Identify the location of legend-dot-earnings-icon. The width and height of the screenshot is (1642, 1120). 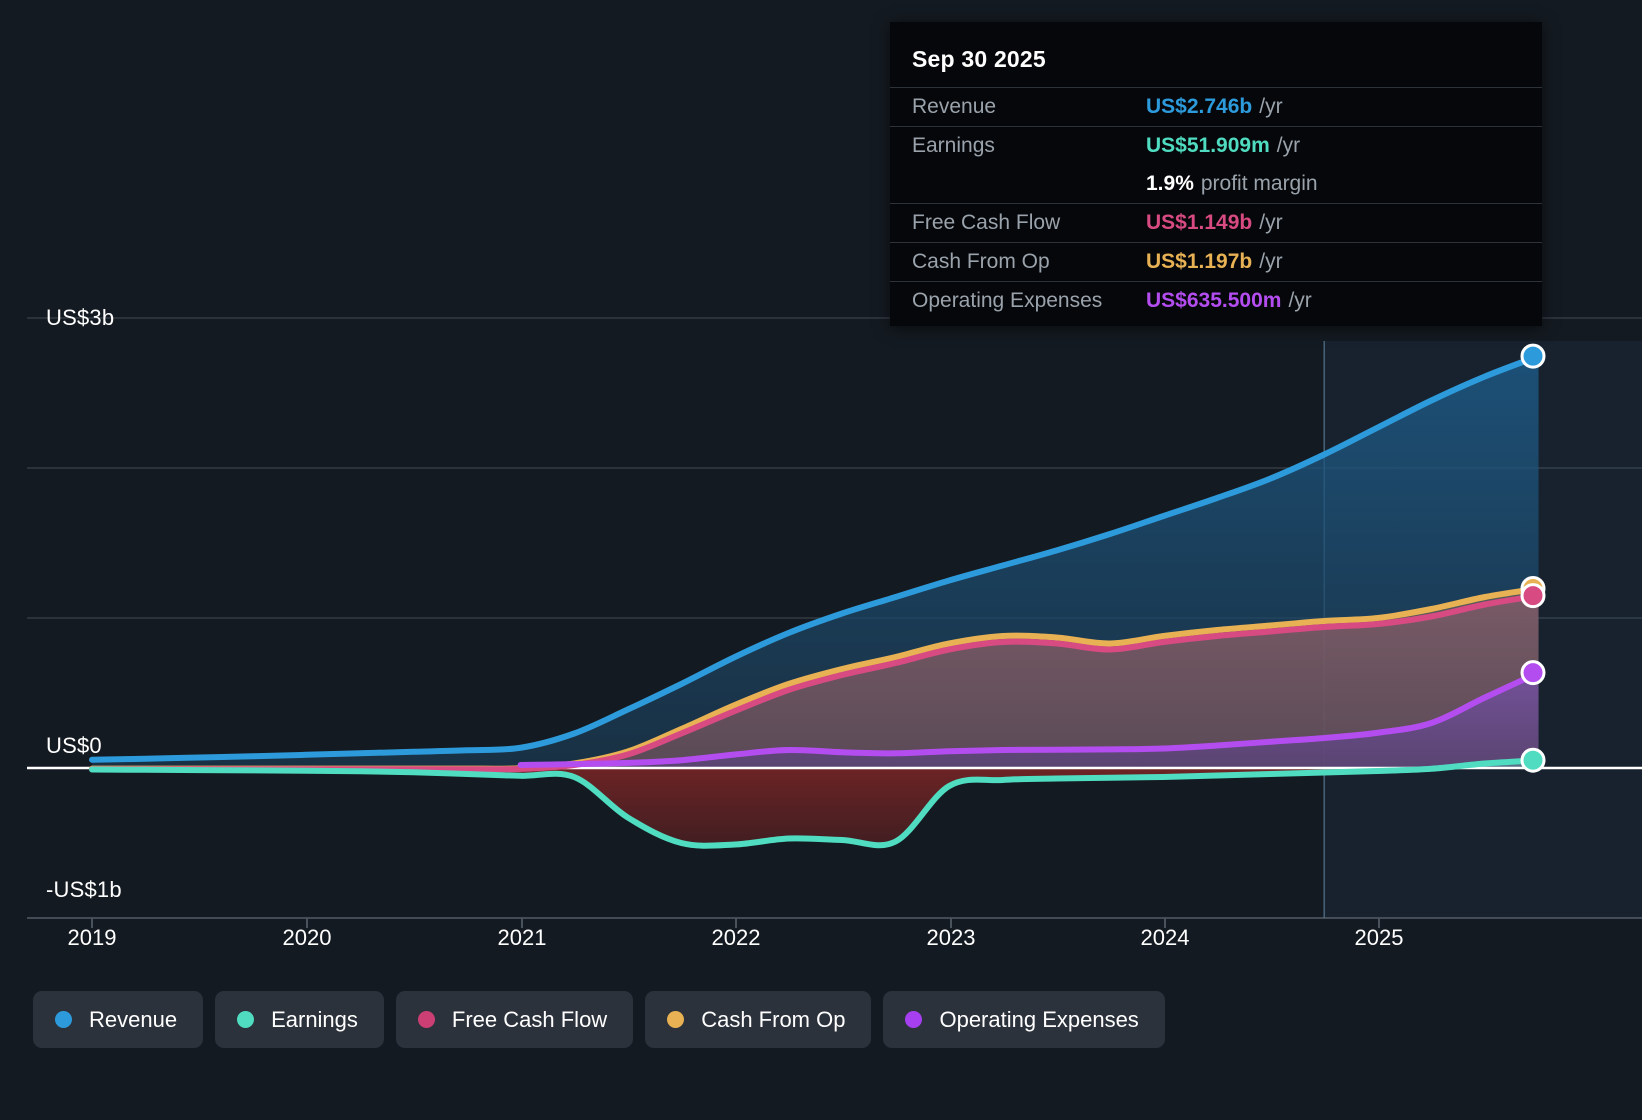
(246, 1019).